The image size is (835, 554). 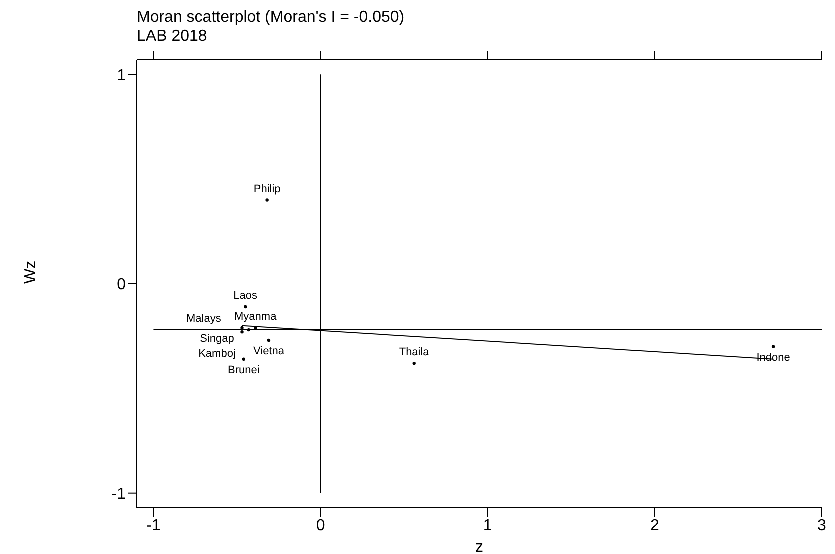 What do you see at coordinates (414, 352) in the screenshot?
I see `annotation: Thaila` at bounding box center [414, 352].